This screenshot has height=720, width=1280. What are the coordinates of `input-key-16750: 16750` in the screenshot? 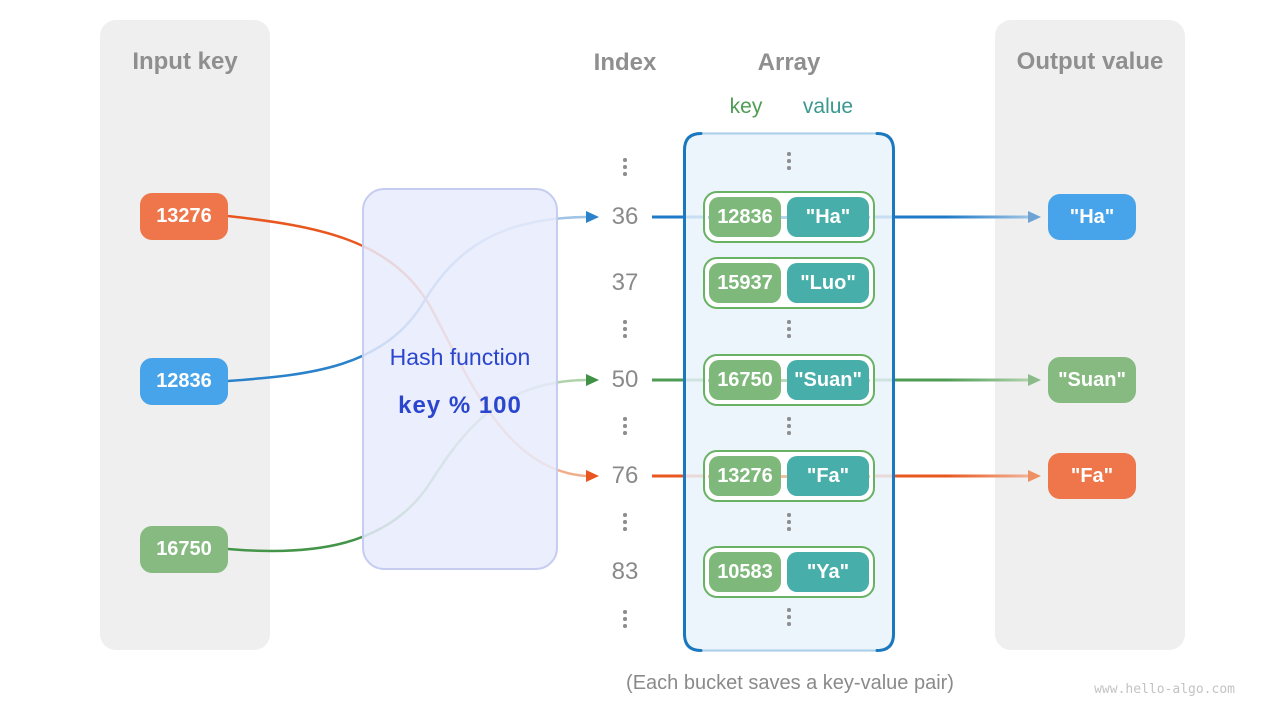 It's located at (184, 549).